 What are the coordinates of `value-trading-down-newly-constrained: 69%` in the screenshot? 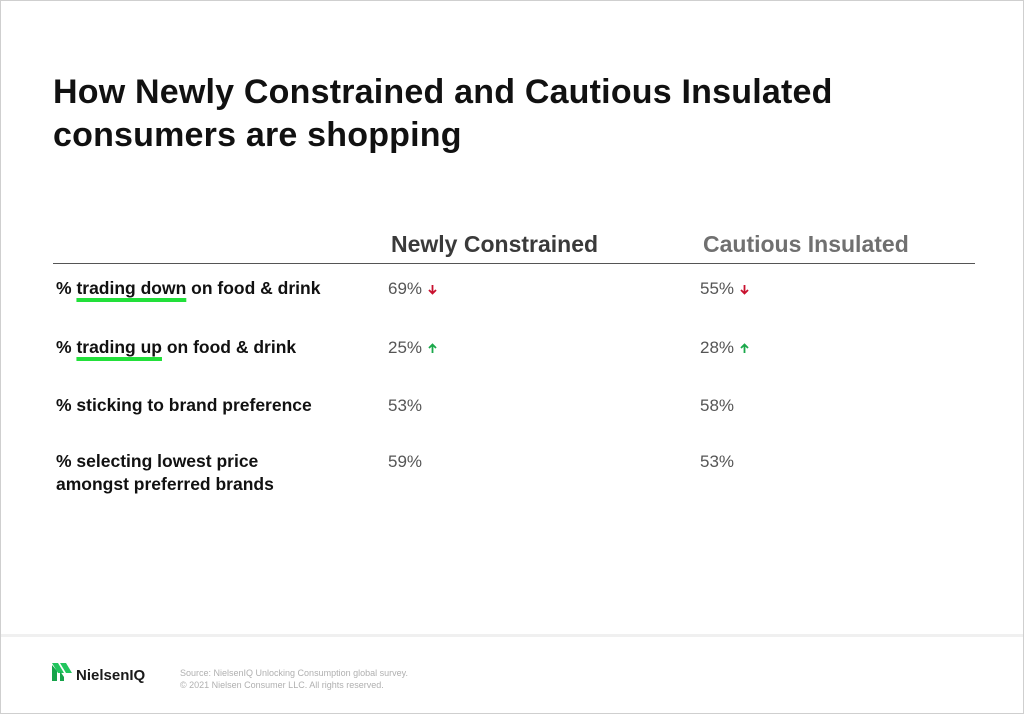 It's located at (412, 289).